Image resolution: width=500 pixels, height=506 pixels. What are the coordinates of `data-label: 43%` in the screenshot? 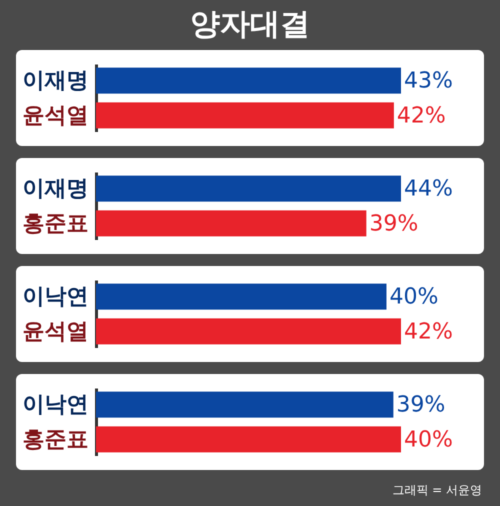 It's located at (428, 81).